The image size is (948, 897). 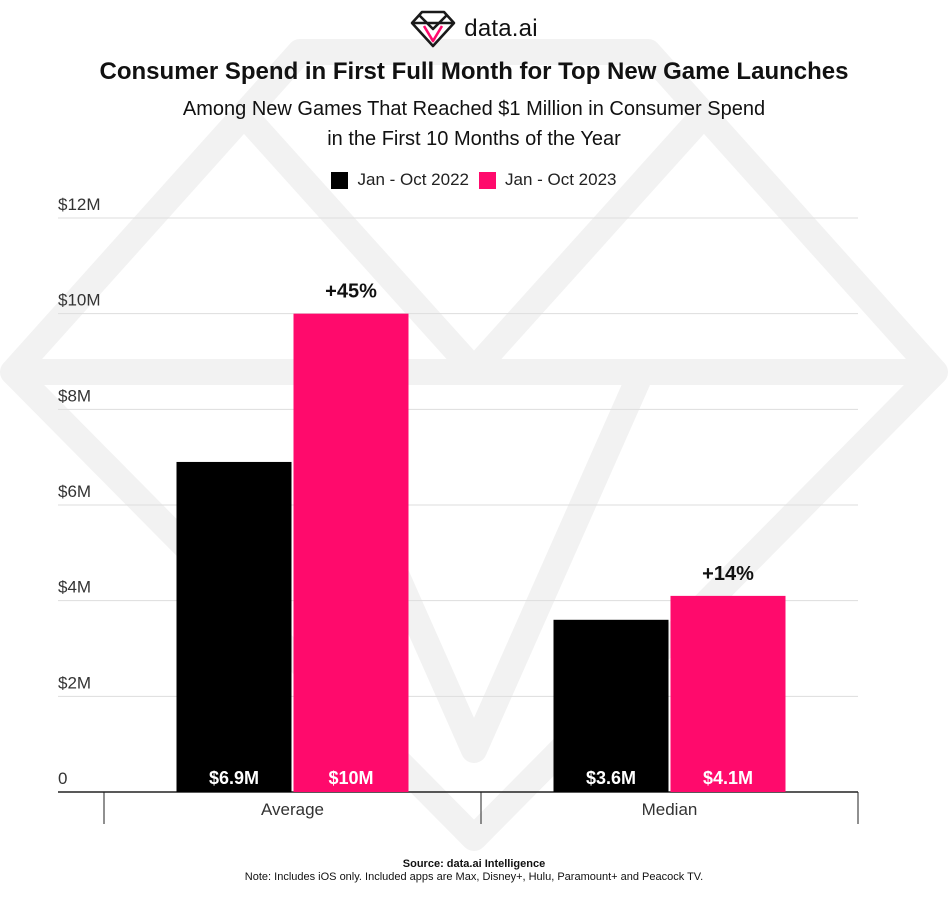 I want to click on legend-label-2022: Jan - Oct 2022, so click(x=413, y=179).